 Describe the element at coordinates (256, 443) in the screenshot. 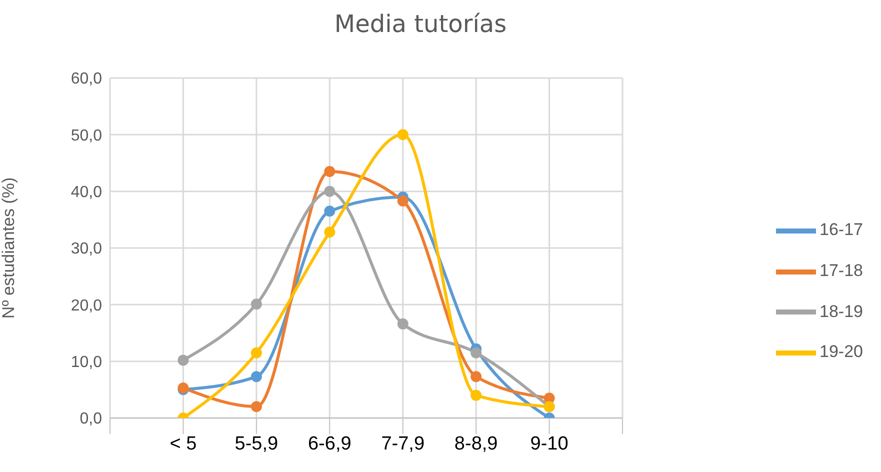

I see `x-tick-label: 5-5,9` at that location.